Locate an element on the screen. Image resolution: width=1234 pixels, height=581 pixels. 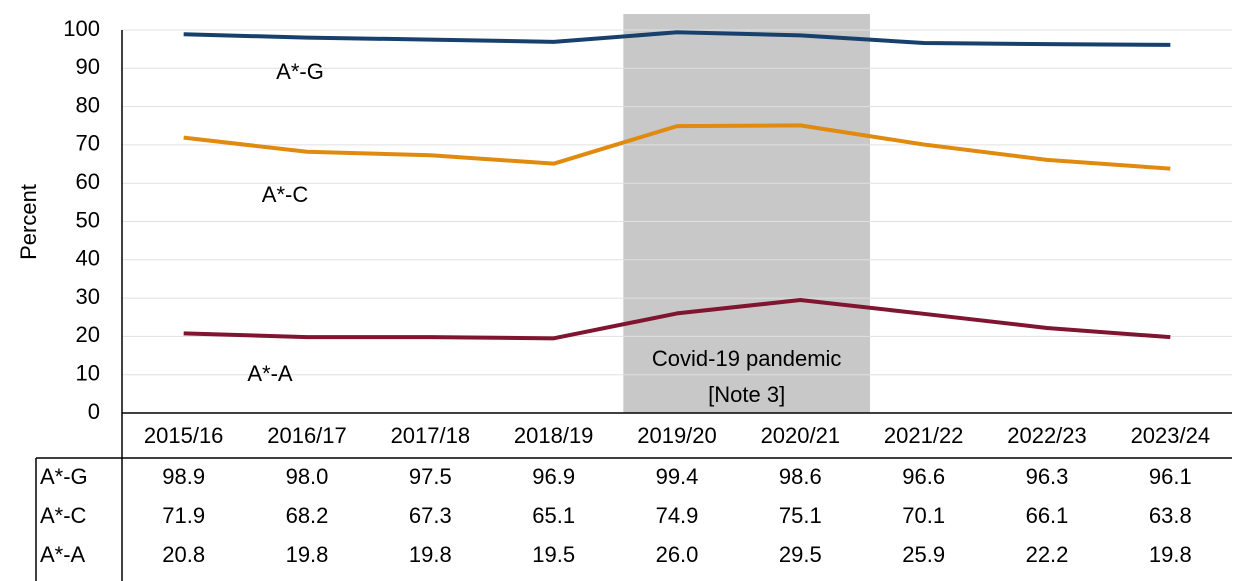
table-cell: 96.9 is located at coordinates (553, 476).